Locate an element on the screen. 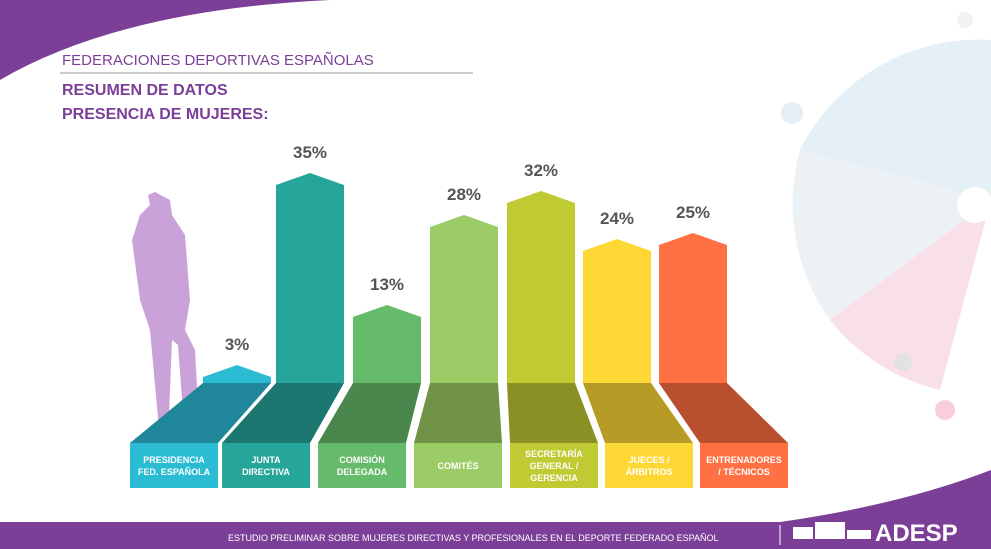 The height and width of the screenshot is (549, 991). value-label: 35% is located at coordinates (310, 152).